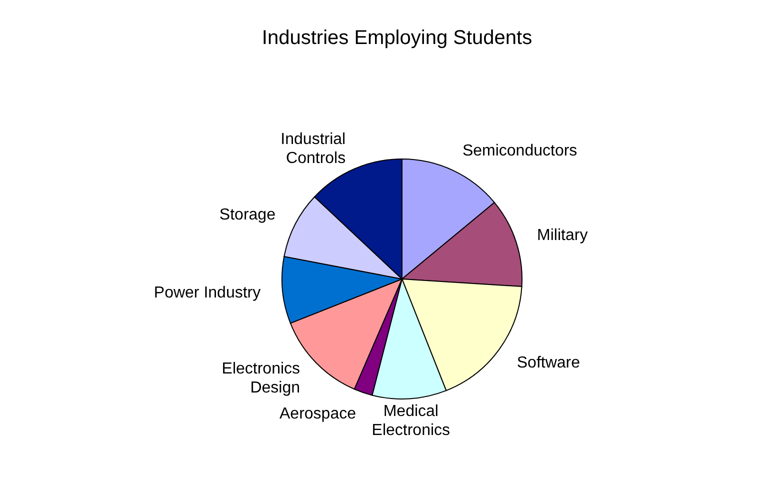  What do you see at coordinates (411, 420) in the screenshot?
I see `slice-label: Medical Electronics` at bounding box center [411, 420].